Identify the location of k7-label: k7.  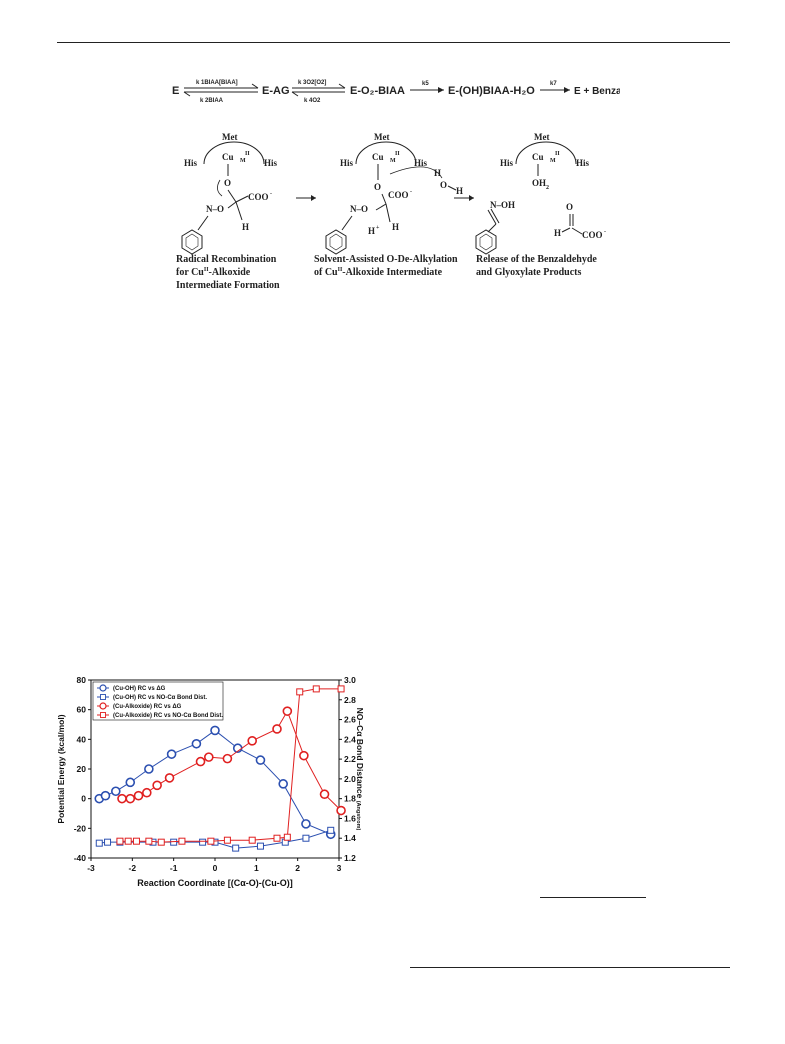
(553, 84).